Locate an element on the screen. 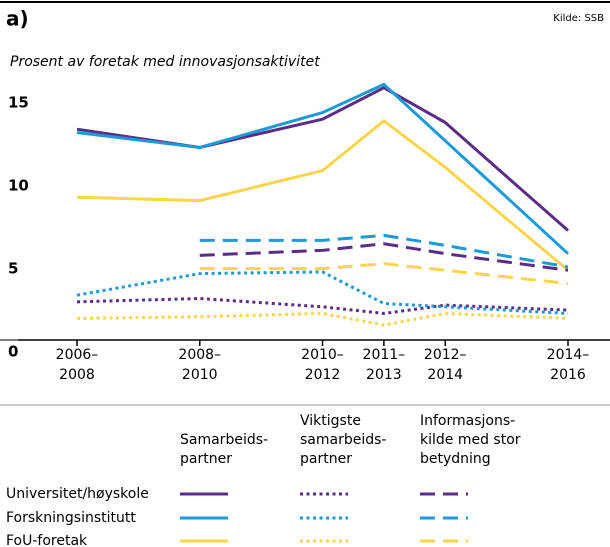  legend-row-label: Forskningsinstitutt is located at coordinates (71, 518).